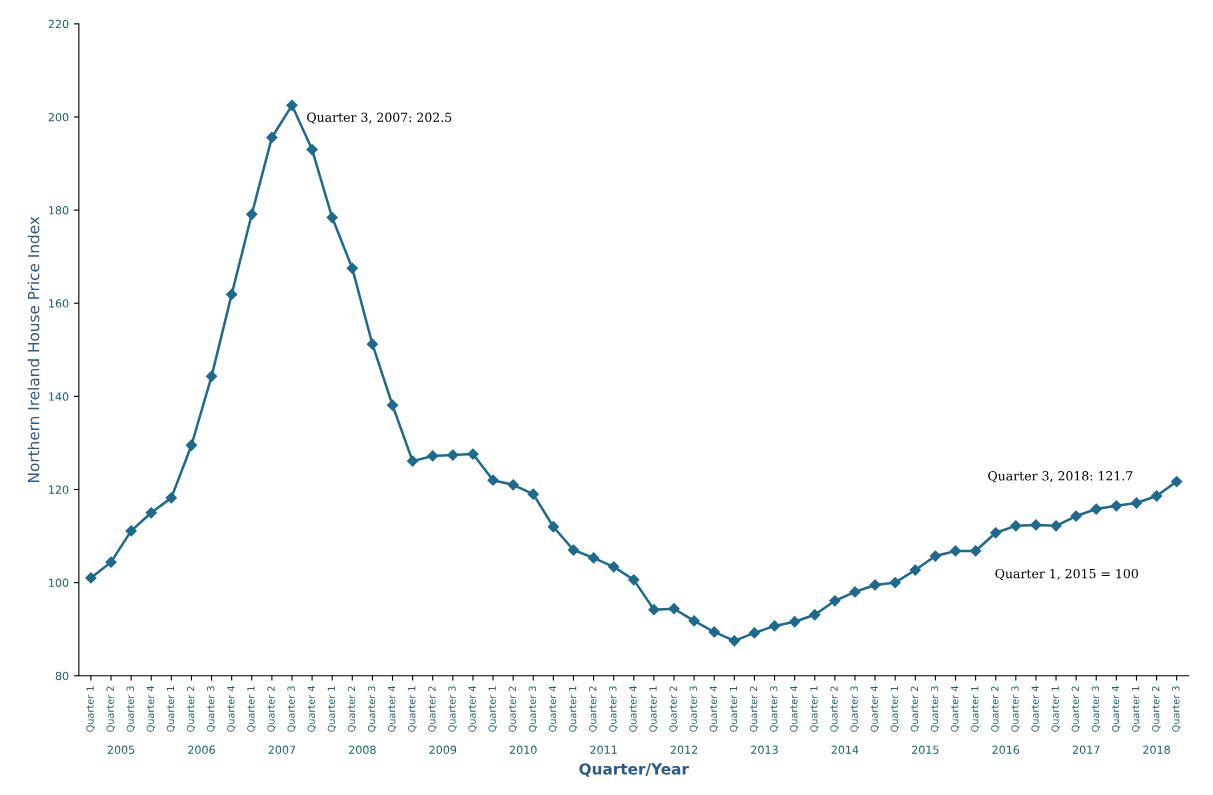 This screenshot has height=795, width=1213. What do you see at coordinates (33, 349) in the screenshot?
I see `y-axis-title: Northern Ireland House Price Index` at bounding box center [33, 349].